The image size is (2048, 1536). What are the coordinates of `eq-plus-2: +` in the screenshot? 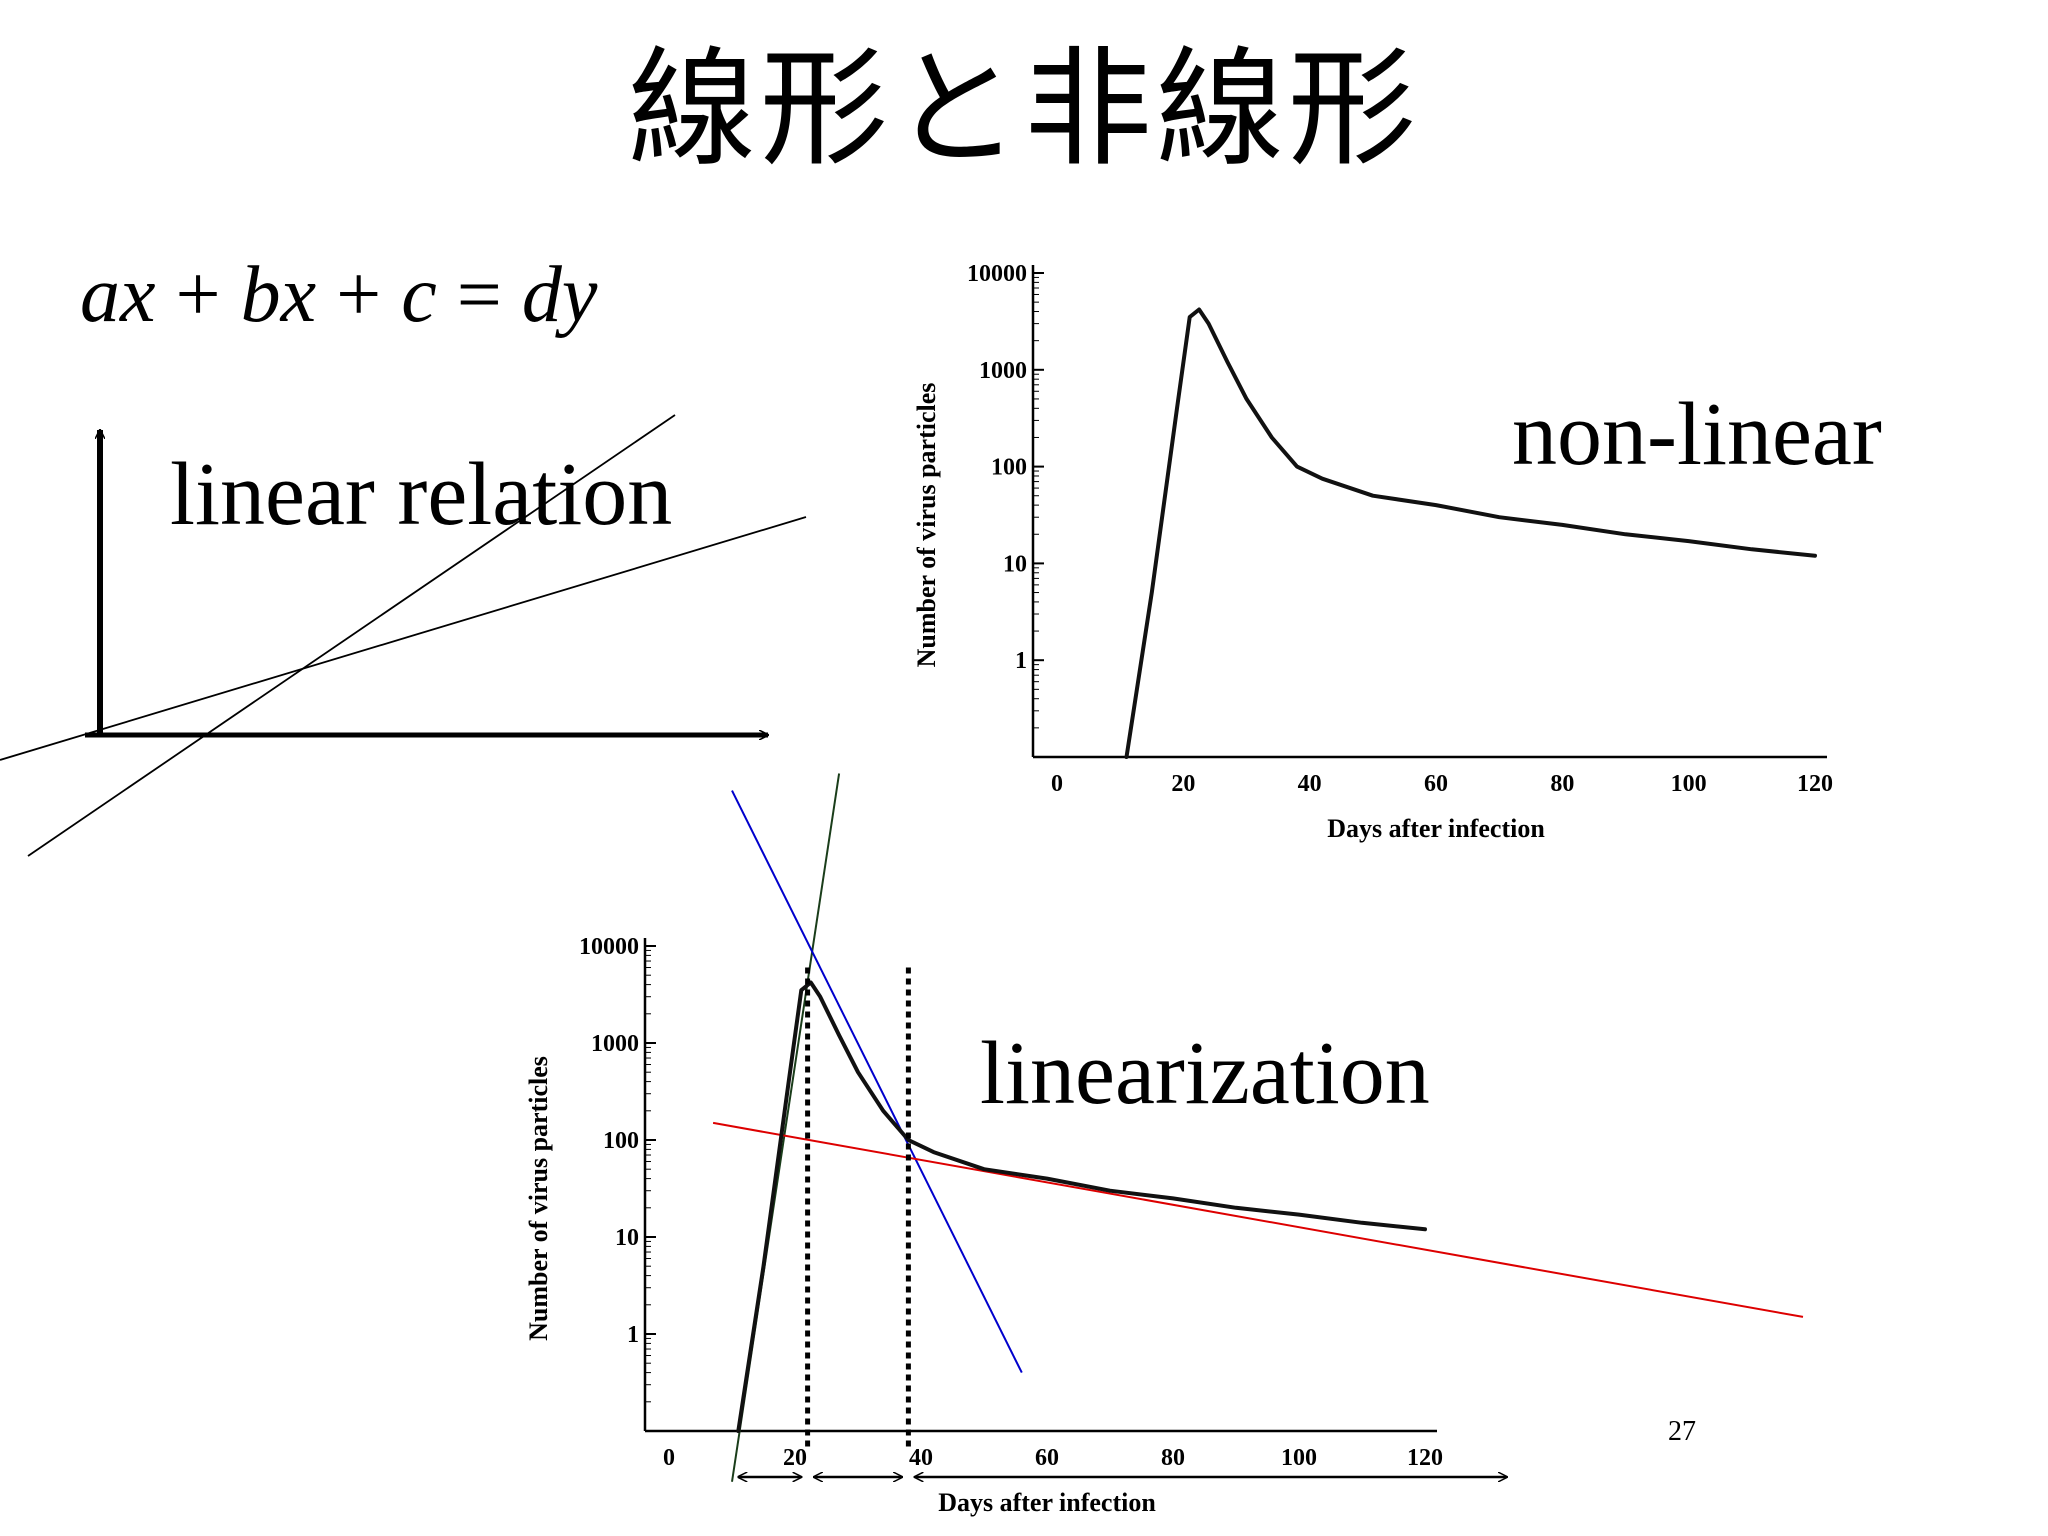 It's located at (359, 295).